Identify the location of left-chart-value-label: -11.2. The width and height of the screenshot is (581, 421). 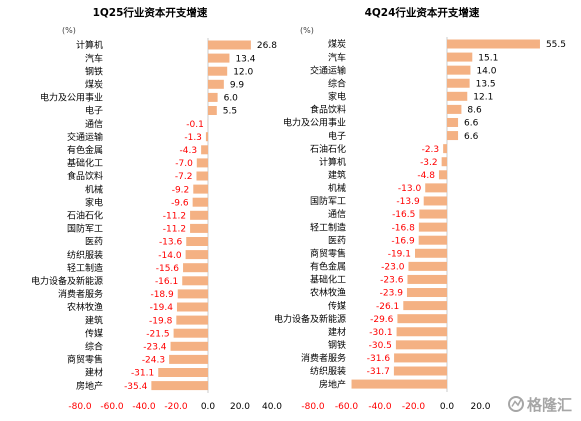
(174, 230).